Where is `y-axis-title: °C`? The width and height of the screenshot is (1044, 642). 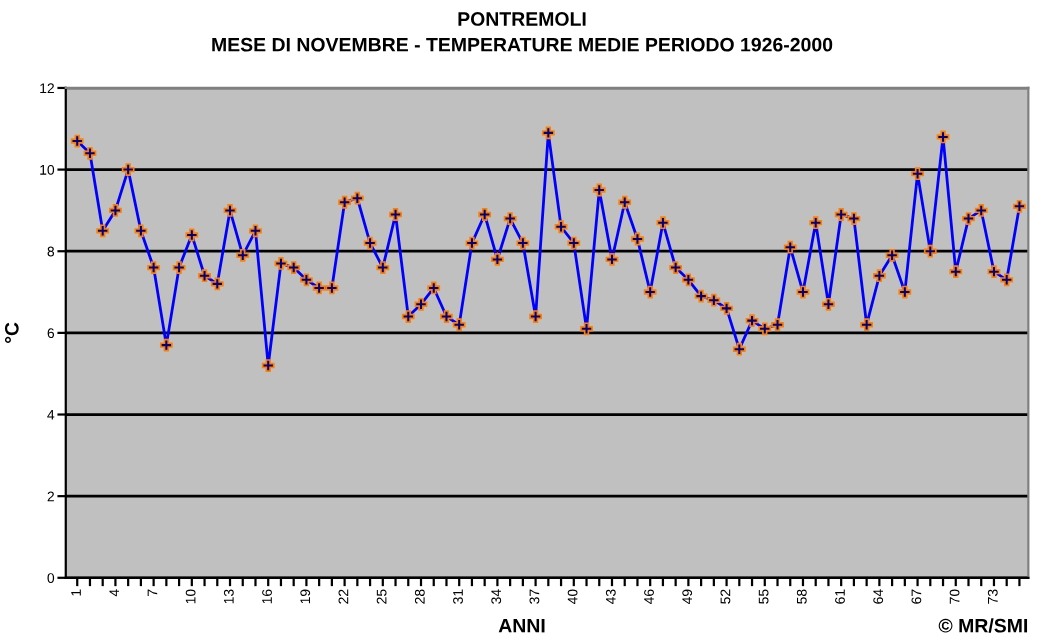
y-axis-title: °C is located at coordinates (11, 332).